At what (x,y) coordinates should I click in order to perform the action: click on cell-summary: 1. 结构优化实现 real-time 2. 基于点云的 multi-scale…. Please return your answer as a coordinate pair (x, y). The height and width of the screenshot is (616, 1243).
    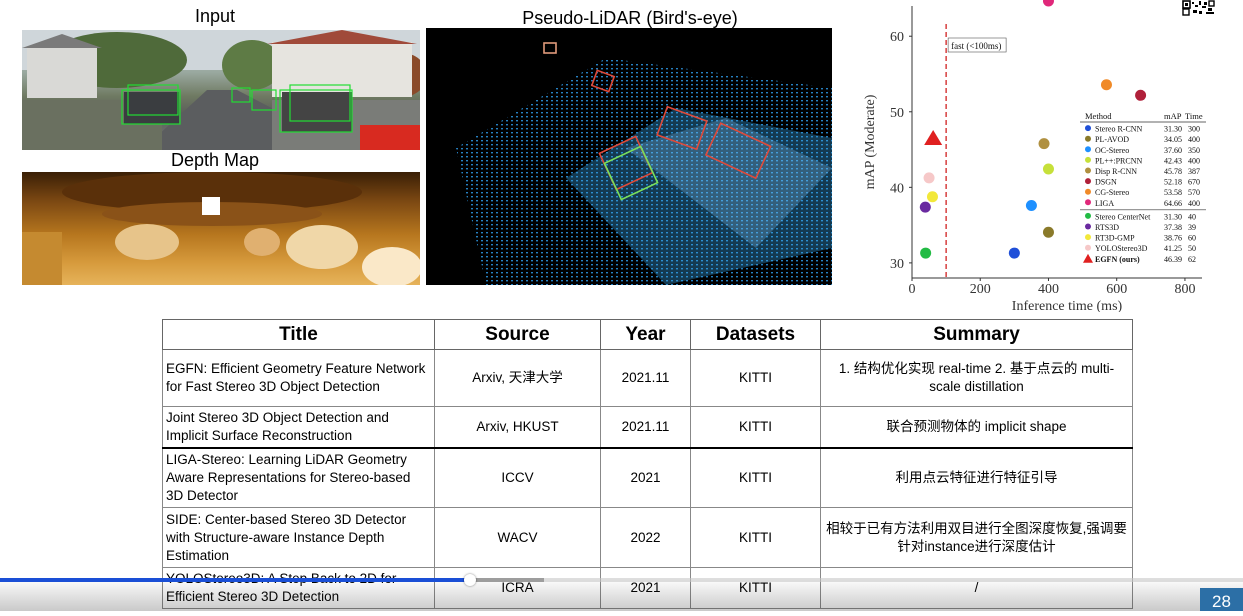
    Looking at the image, I should click on (976, 378).